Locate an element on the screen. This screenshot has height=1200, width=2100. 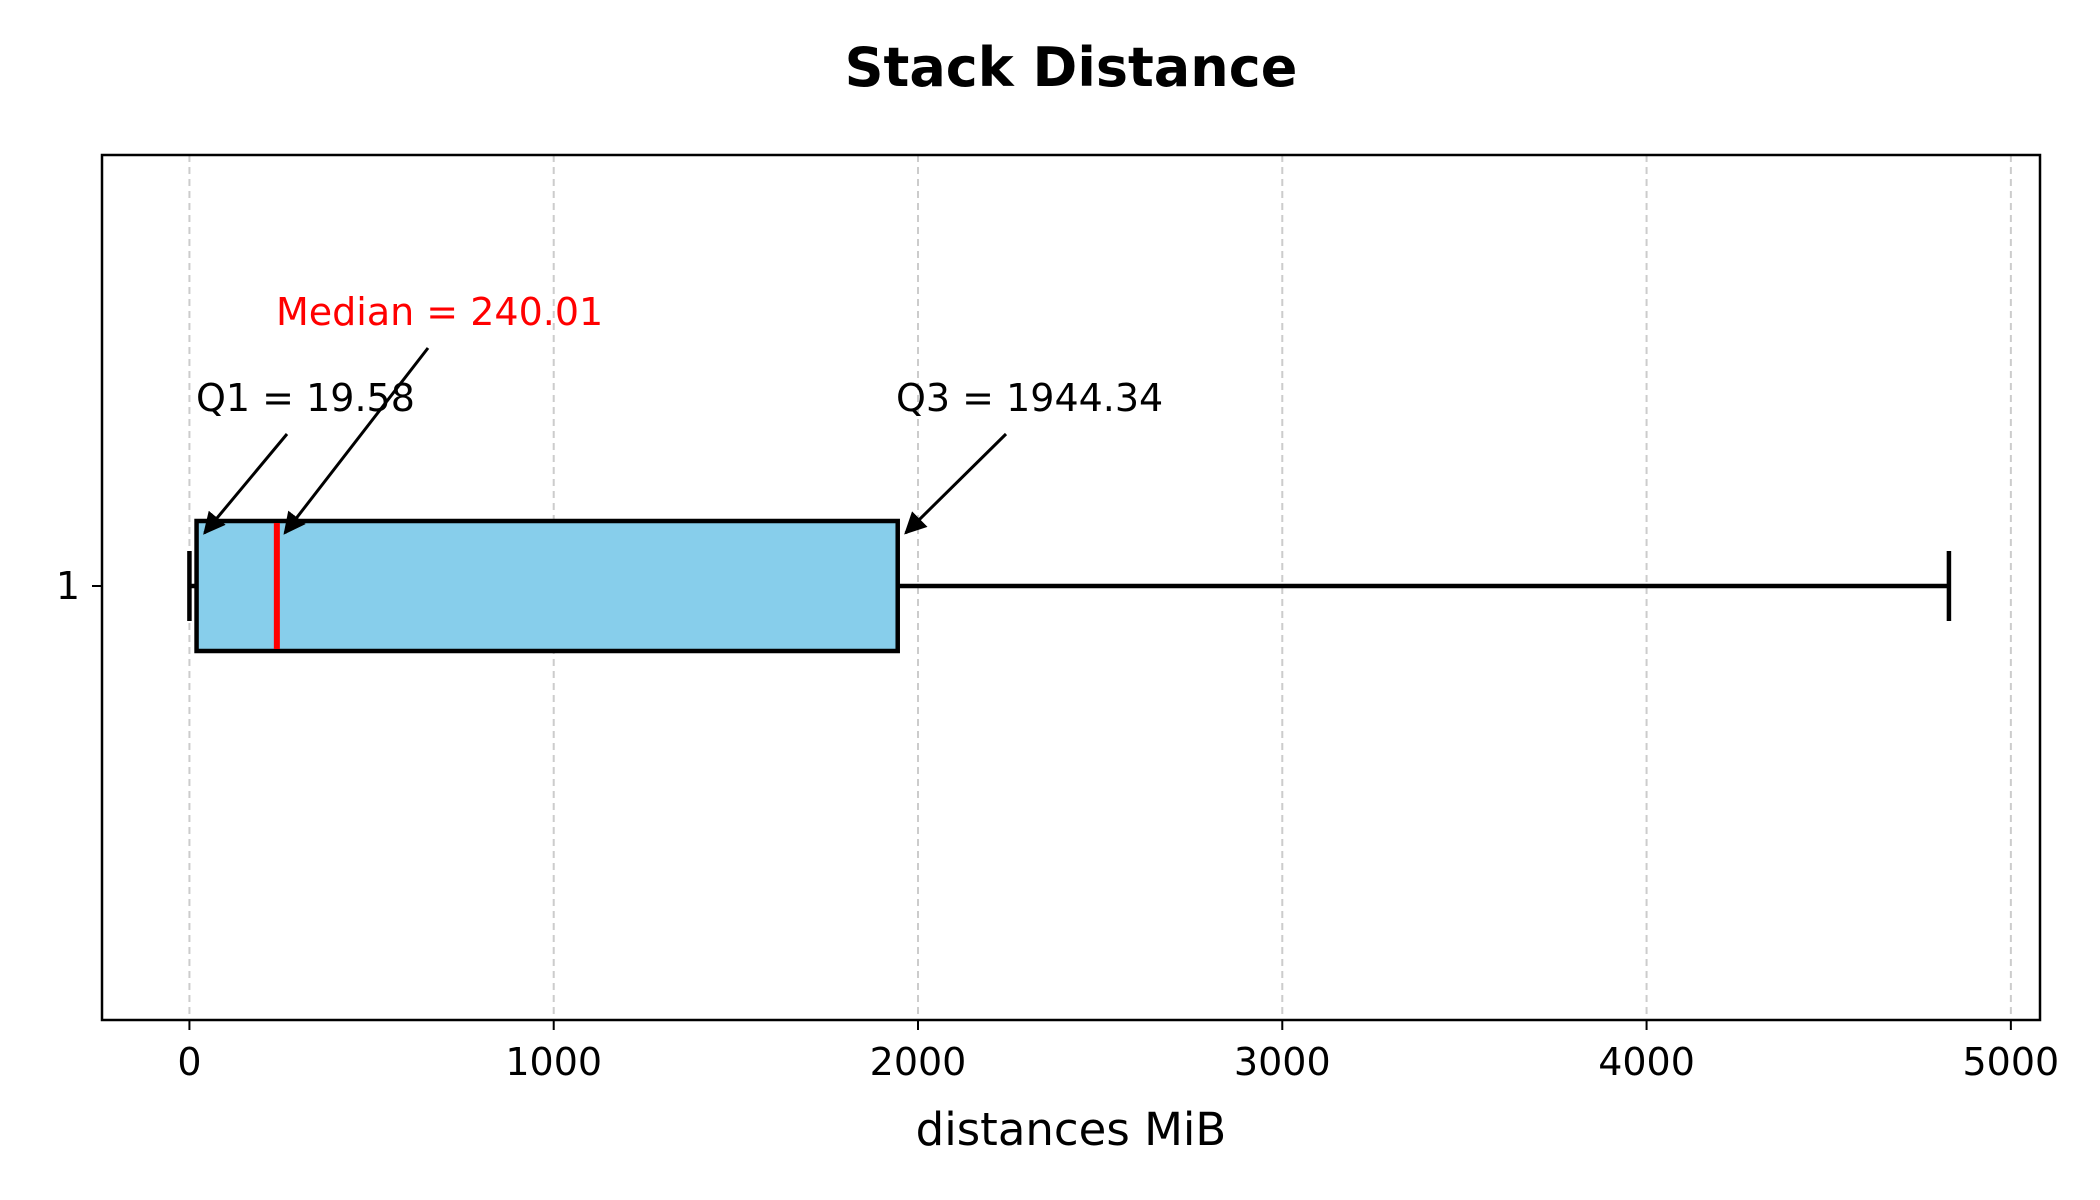
x-axis-ticks: 0 1000 2000 3000 4000 5000 is located at coordinates (1118, 1052).